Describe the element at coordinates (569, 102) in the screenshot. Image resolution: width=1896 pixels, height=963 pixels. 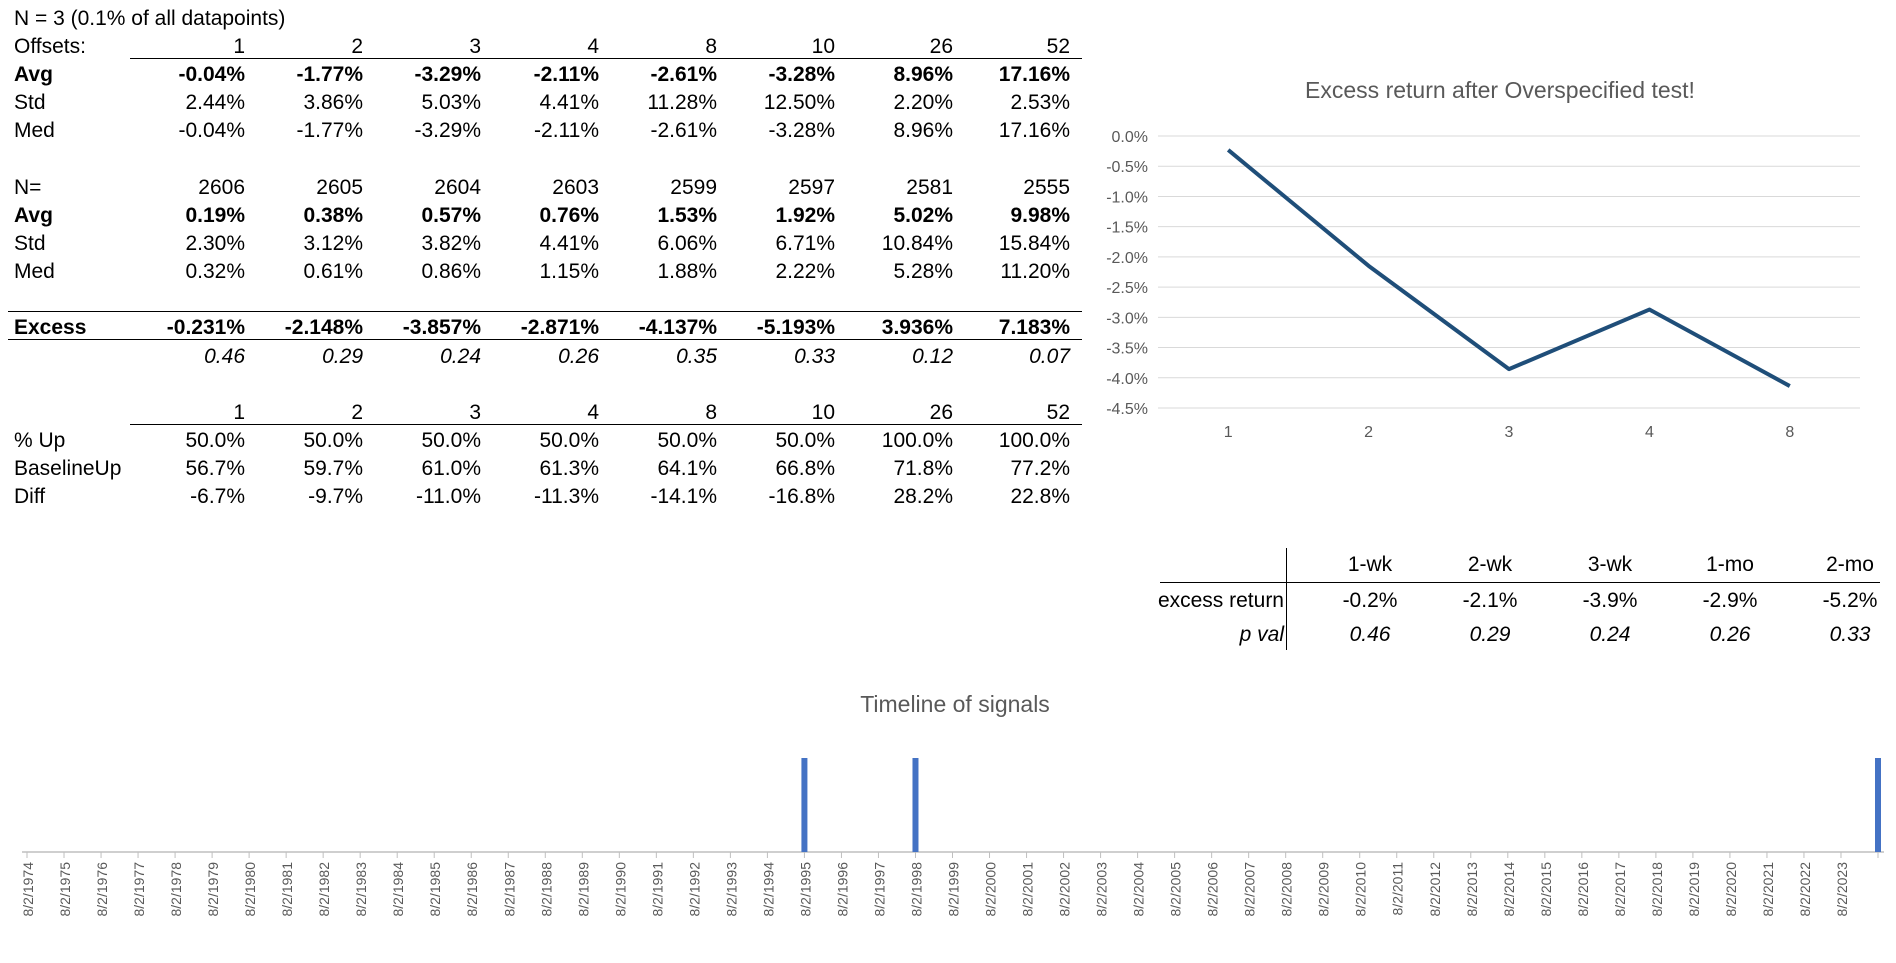
I see `signal-std-cell: 4.41%` at that location.